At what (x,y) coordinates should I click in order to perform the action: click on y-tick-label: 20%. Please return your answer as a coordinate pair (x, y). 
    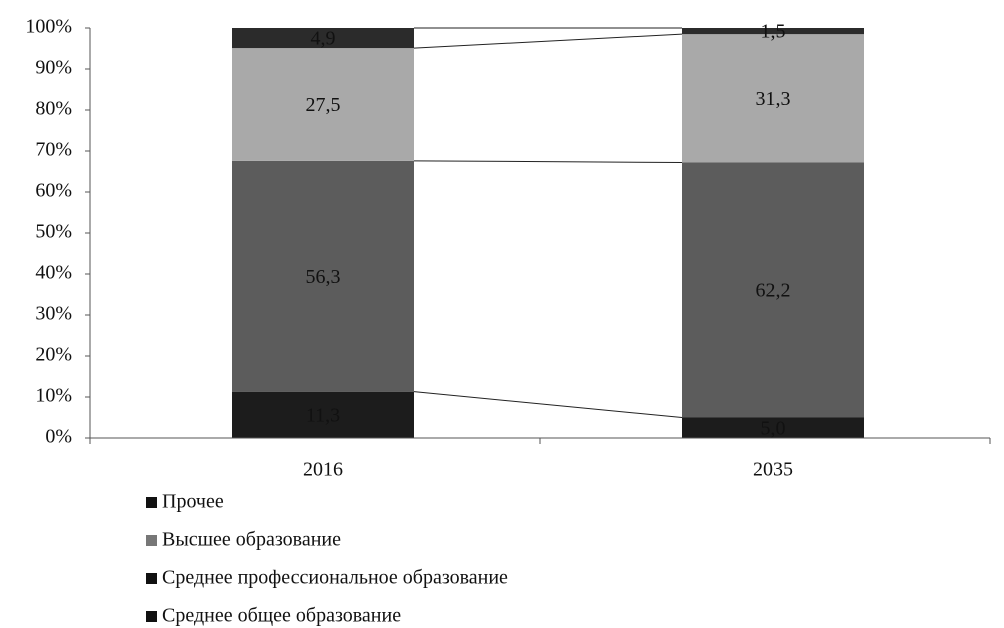
    Looking at the image, I should click on (53, 355).